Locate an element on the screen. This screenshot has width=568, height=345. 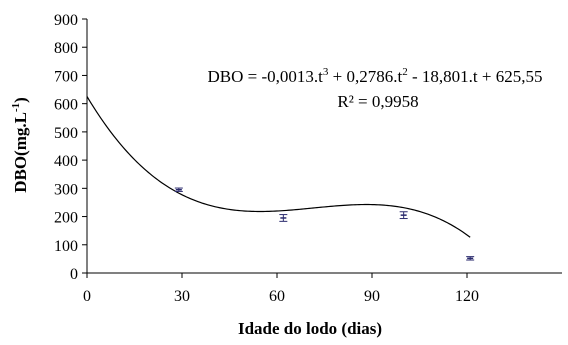
r-squared-label: R² = 0,9958 is located at coordinates (377, 101).